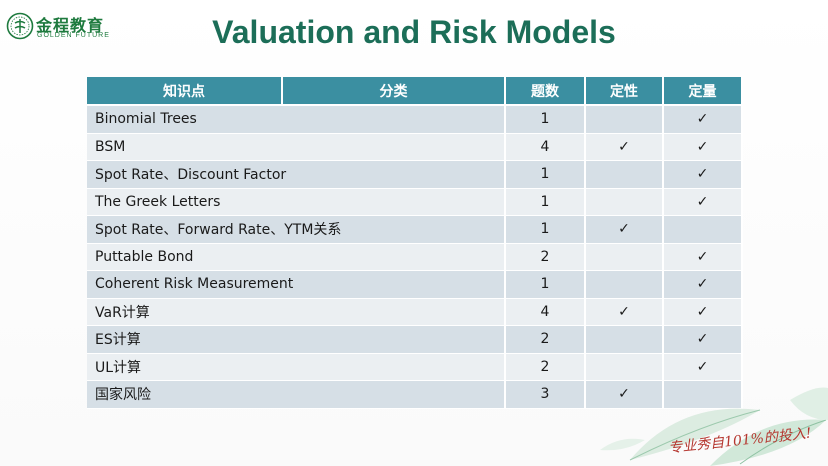  Describe the element at coordinates (296, 285) in the screenshot. I see `row-topic: Coherent Risk Measurement` at that location.